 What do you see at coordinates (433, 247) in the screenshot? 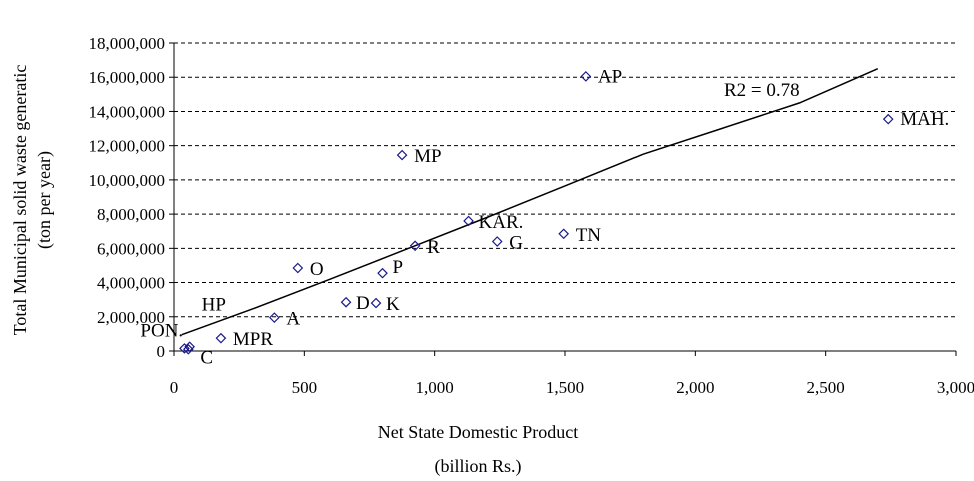
I see `data-point-label: R` at bounding box center [433, 247].